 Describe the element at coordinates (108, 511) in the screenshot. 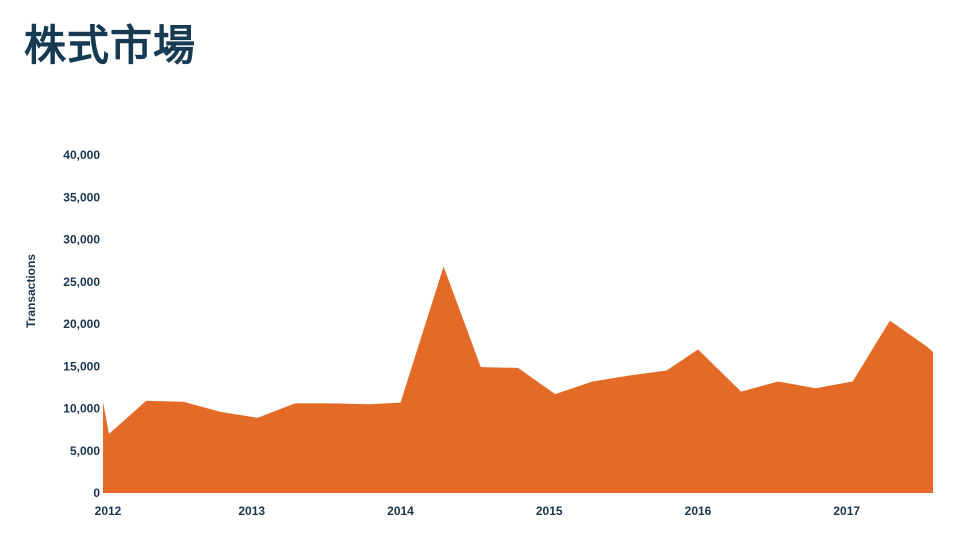

I see `x-tick-label: 2012` at that location.